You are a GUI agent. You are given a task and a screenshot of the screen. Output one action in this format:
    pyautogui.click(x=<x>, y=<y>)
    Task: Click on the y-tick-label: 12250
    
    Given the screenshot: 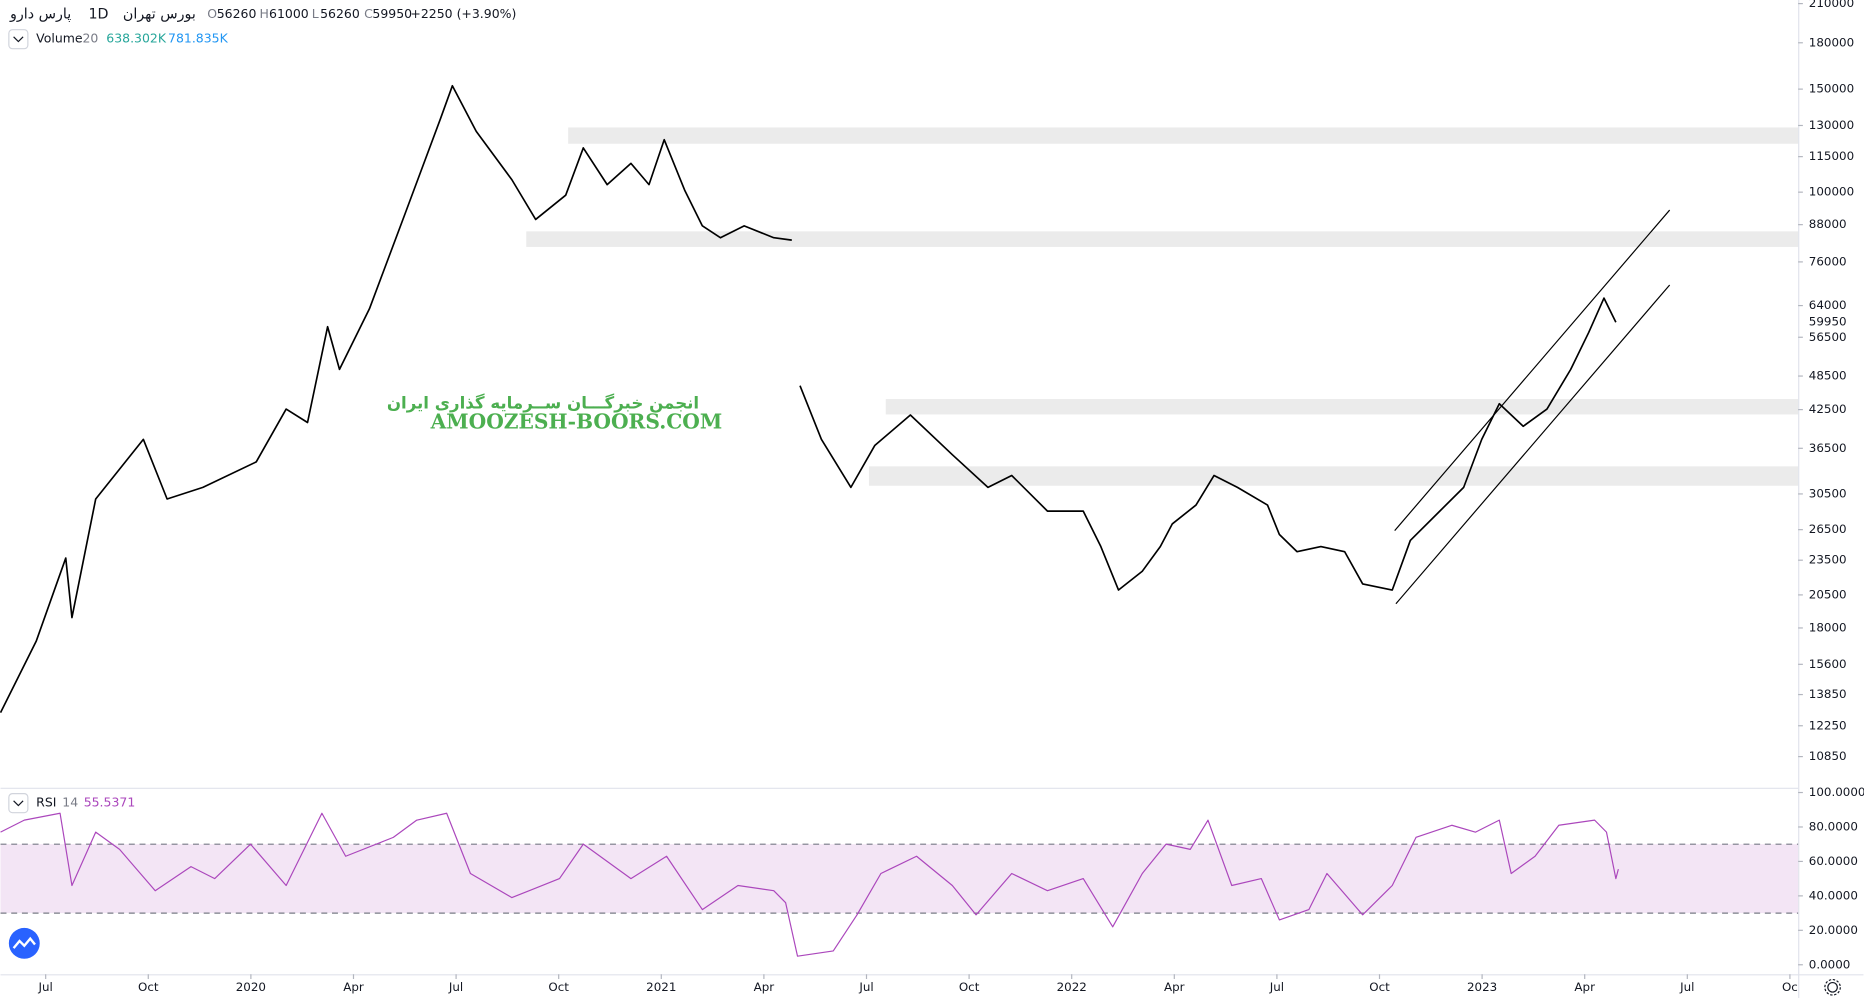 What is the action you would take?
    pyautogui.click(x=1828, y=725)
    